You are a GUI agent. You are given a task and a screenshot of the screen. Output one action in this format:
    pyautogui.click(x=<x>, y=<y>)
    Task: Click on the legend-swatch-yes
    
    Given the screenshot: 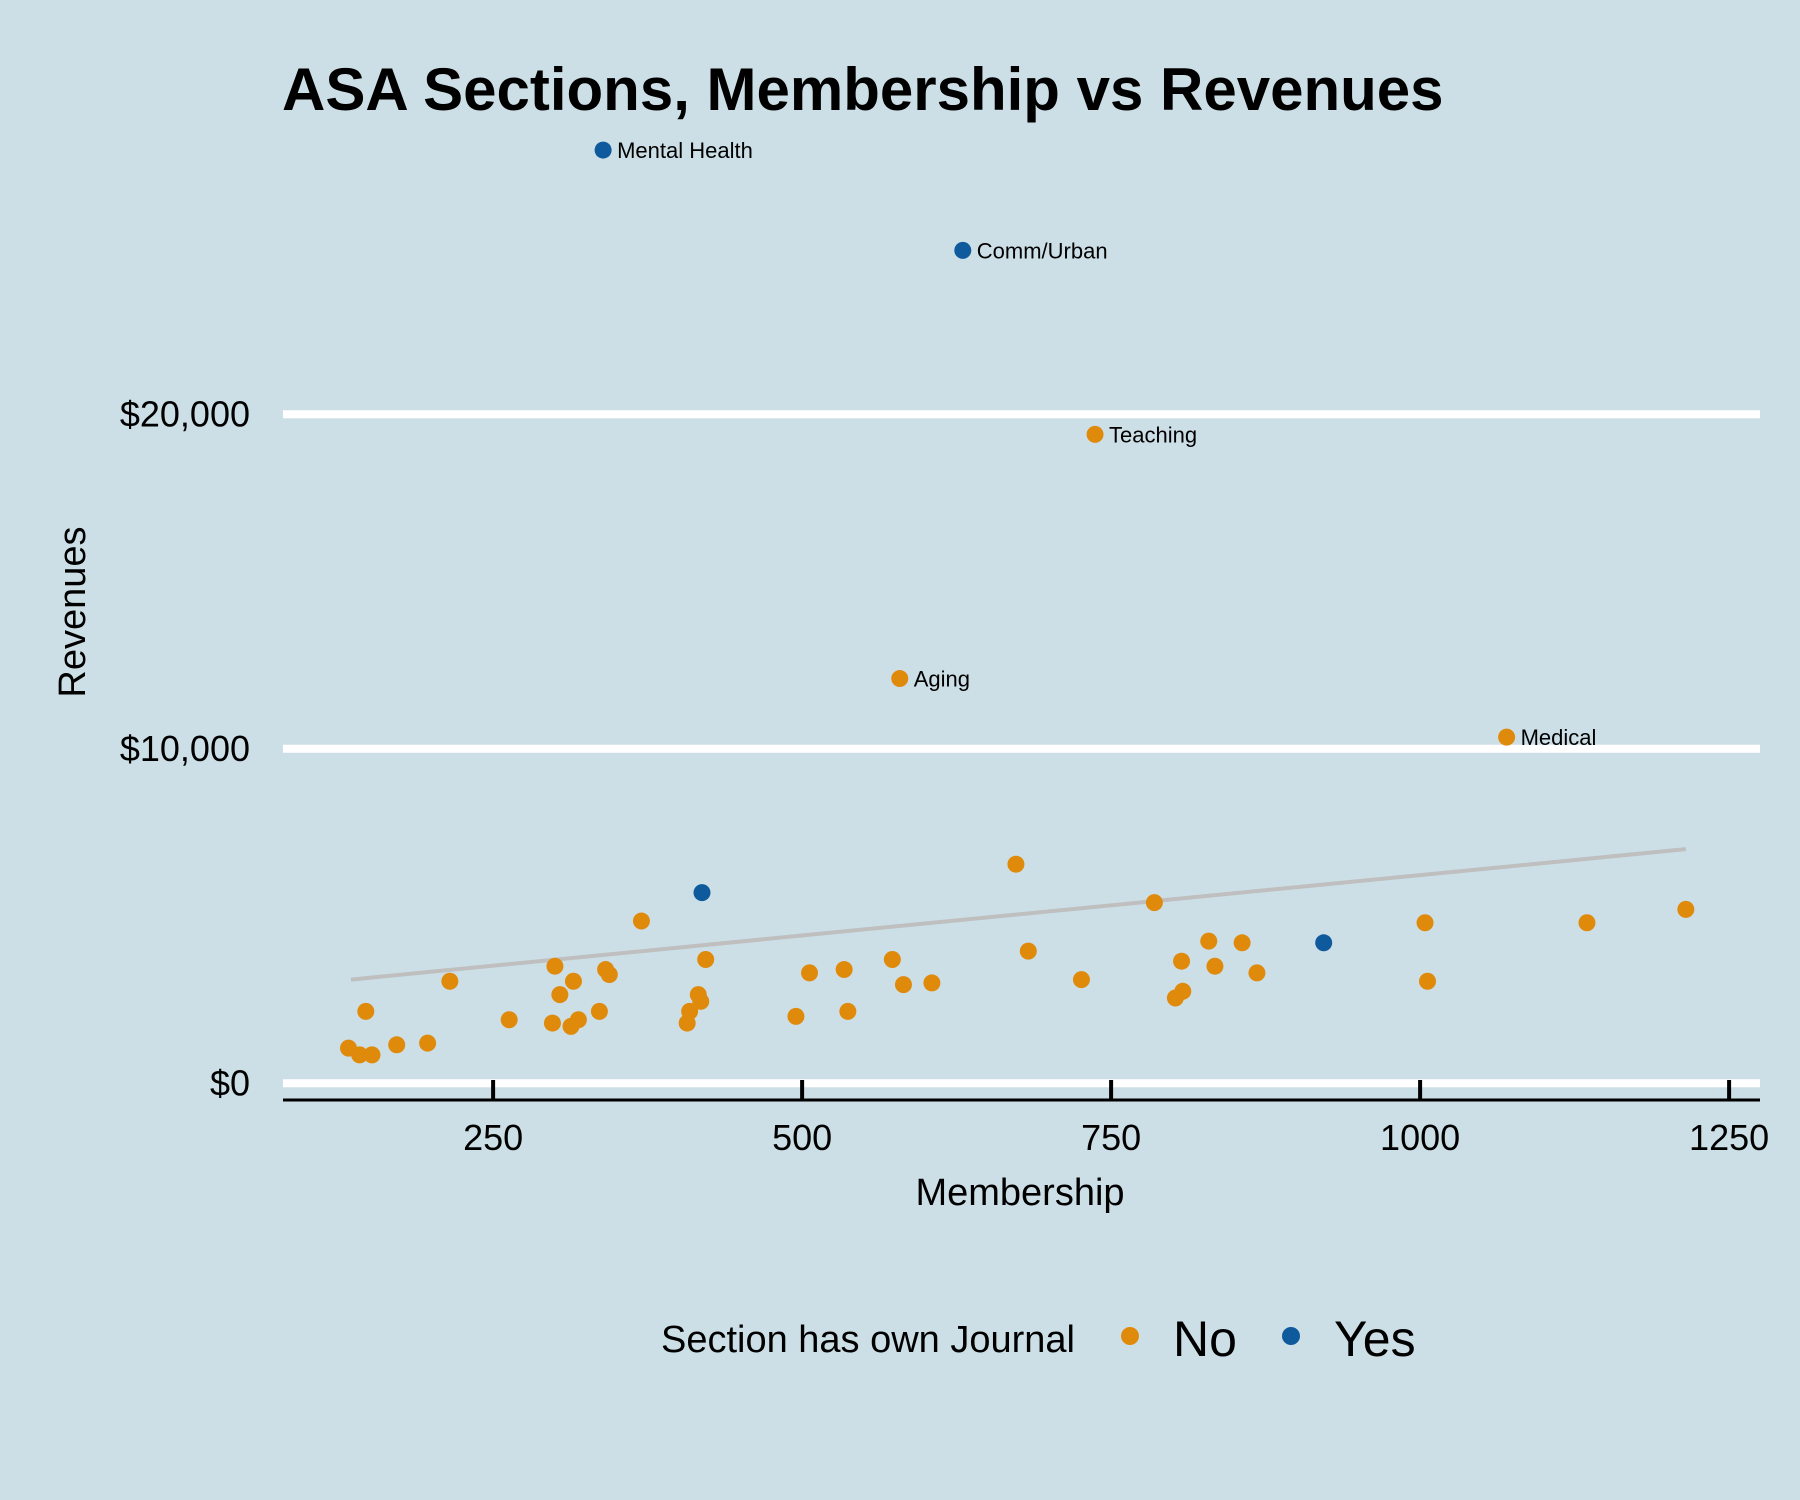 What is the action you would take?
    pyautogui.click(x=1291, y=1336)
    